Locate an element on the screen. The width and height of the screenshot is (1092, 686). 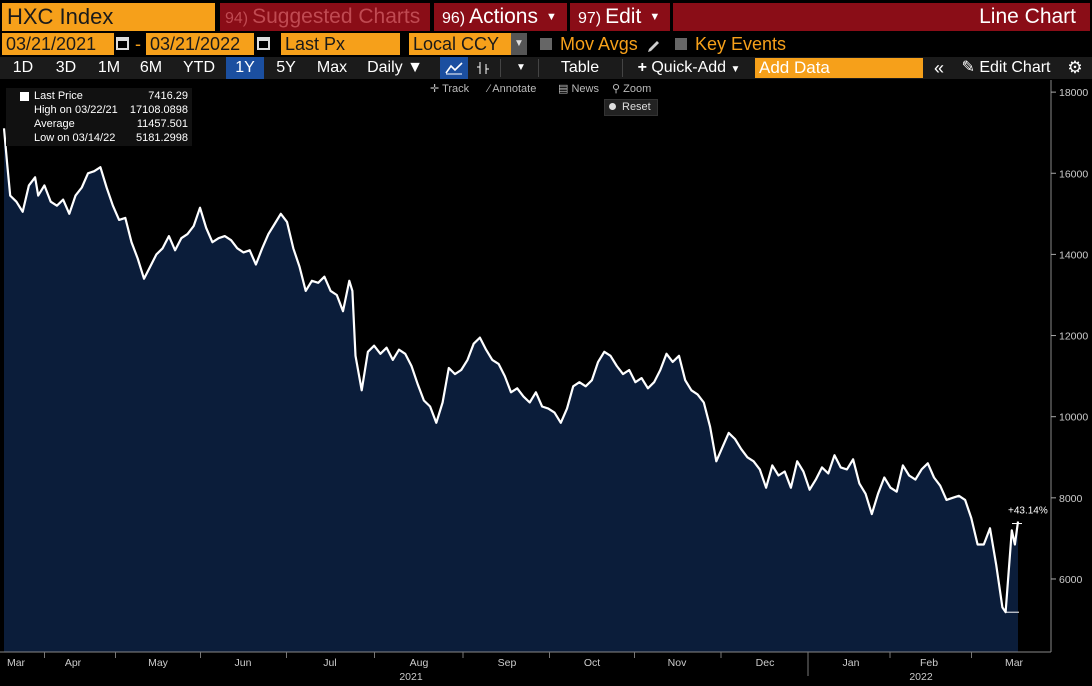
range-1m-button: 1M is located at coordinates (109, 67).